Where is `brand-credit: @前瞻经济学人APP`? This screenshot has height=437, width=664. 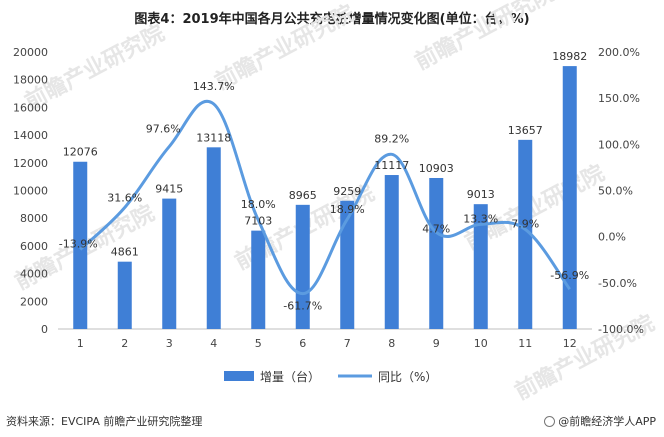
brand-credit: @前瞻经济学人APP is located at coordinates (600, 421).